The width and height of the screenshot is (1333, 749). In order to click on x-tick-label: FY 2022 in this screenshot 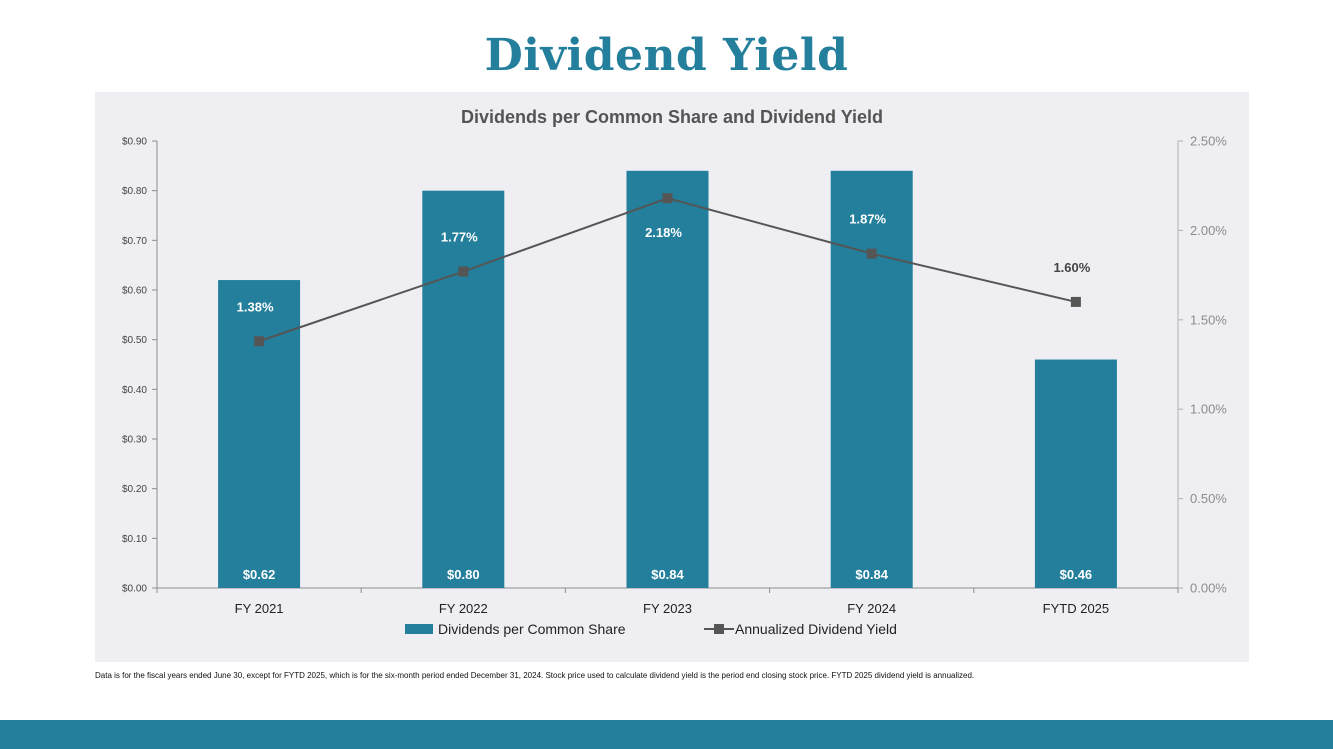, I will do `click(463, 608)`.